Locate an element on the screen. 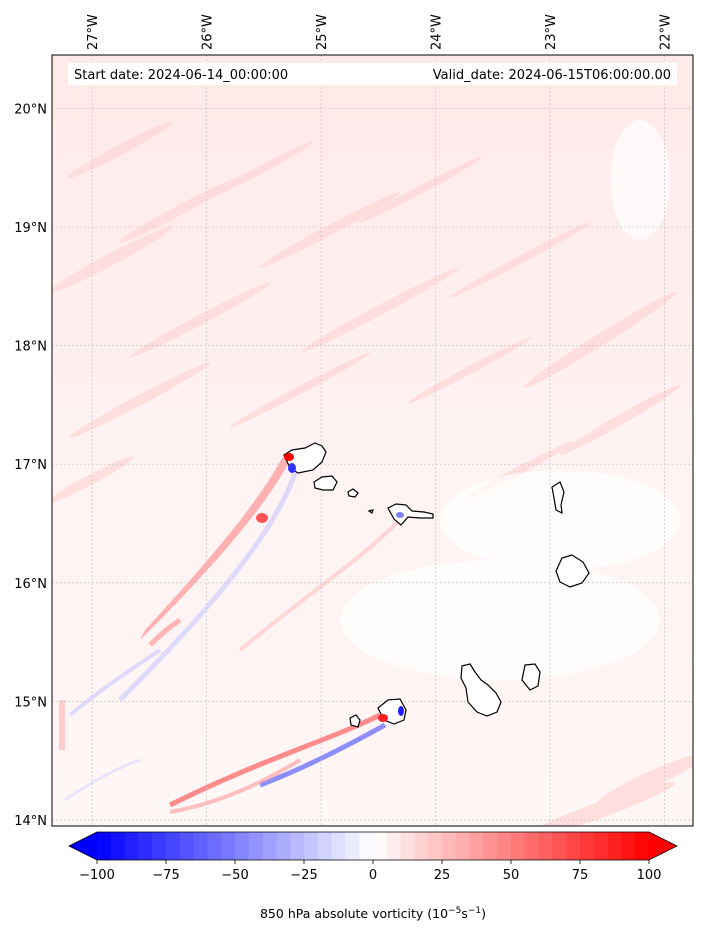 This screenshot has width=703, height=936. colorbar-tick-label: 0 is located at coordinates (373, 875).